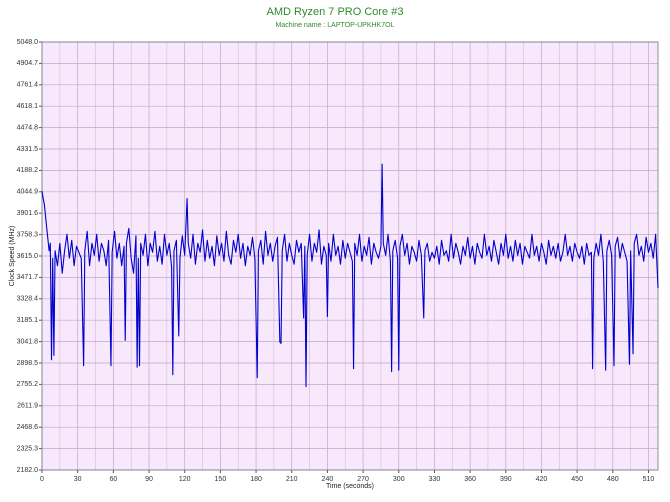 This screenshot has height=502, width=670. I want to click on y-tick-label: 4618.1, so click(28, 106).